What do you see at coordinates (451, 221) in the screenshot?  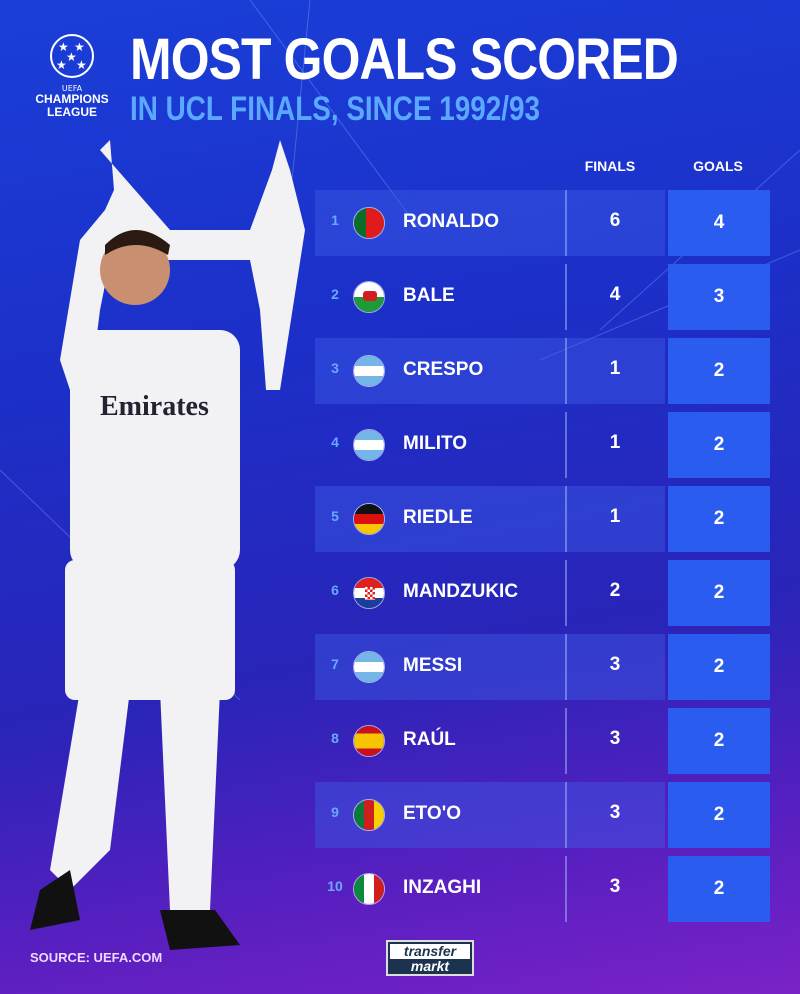 I see `player-name: RONALDO` at bounding box center [451, 221].